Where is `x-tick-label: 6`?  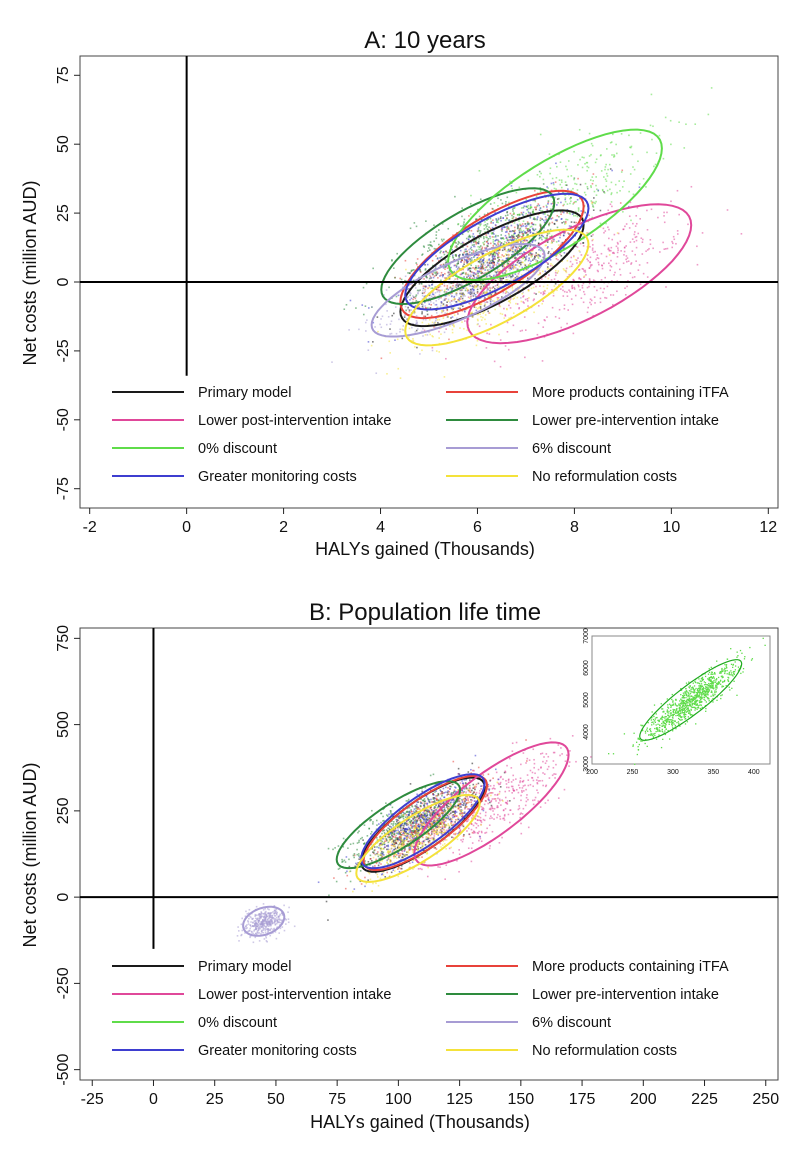 x-tick-label: 6 is located at coordinates (477, 527).